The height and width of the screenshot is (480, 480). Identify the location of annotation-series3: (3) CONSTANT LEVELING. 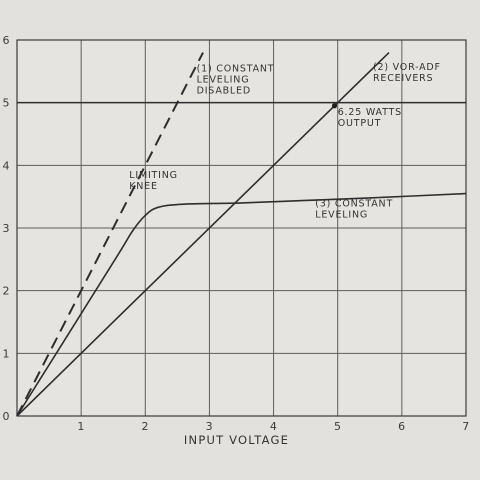
(354, 210).